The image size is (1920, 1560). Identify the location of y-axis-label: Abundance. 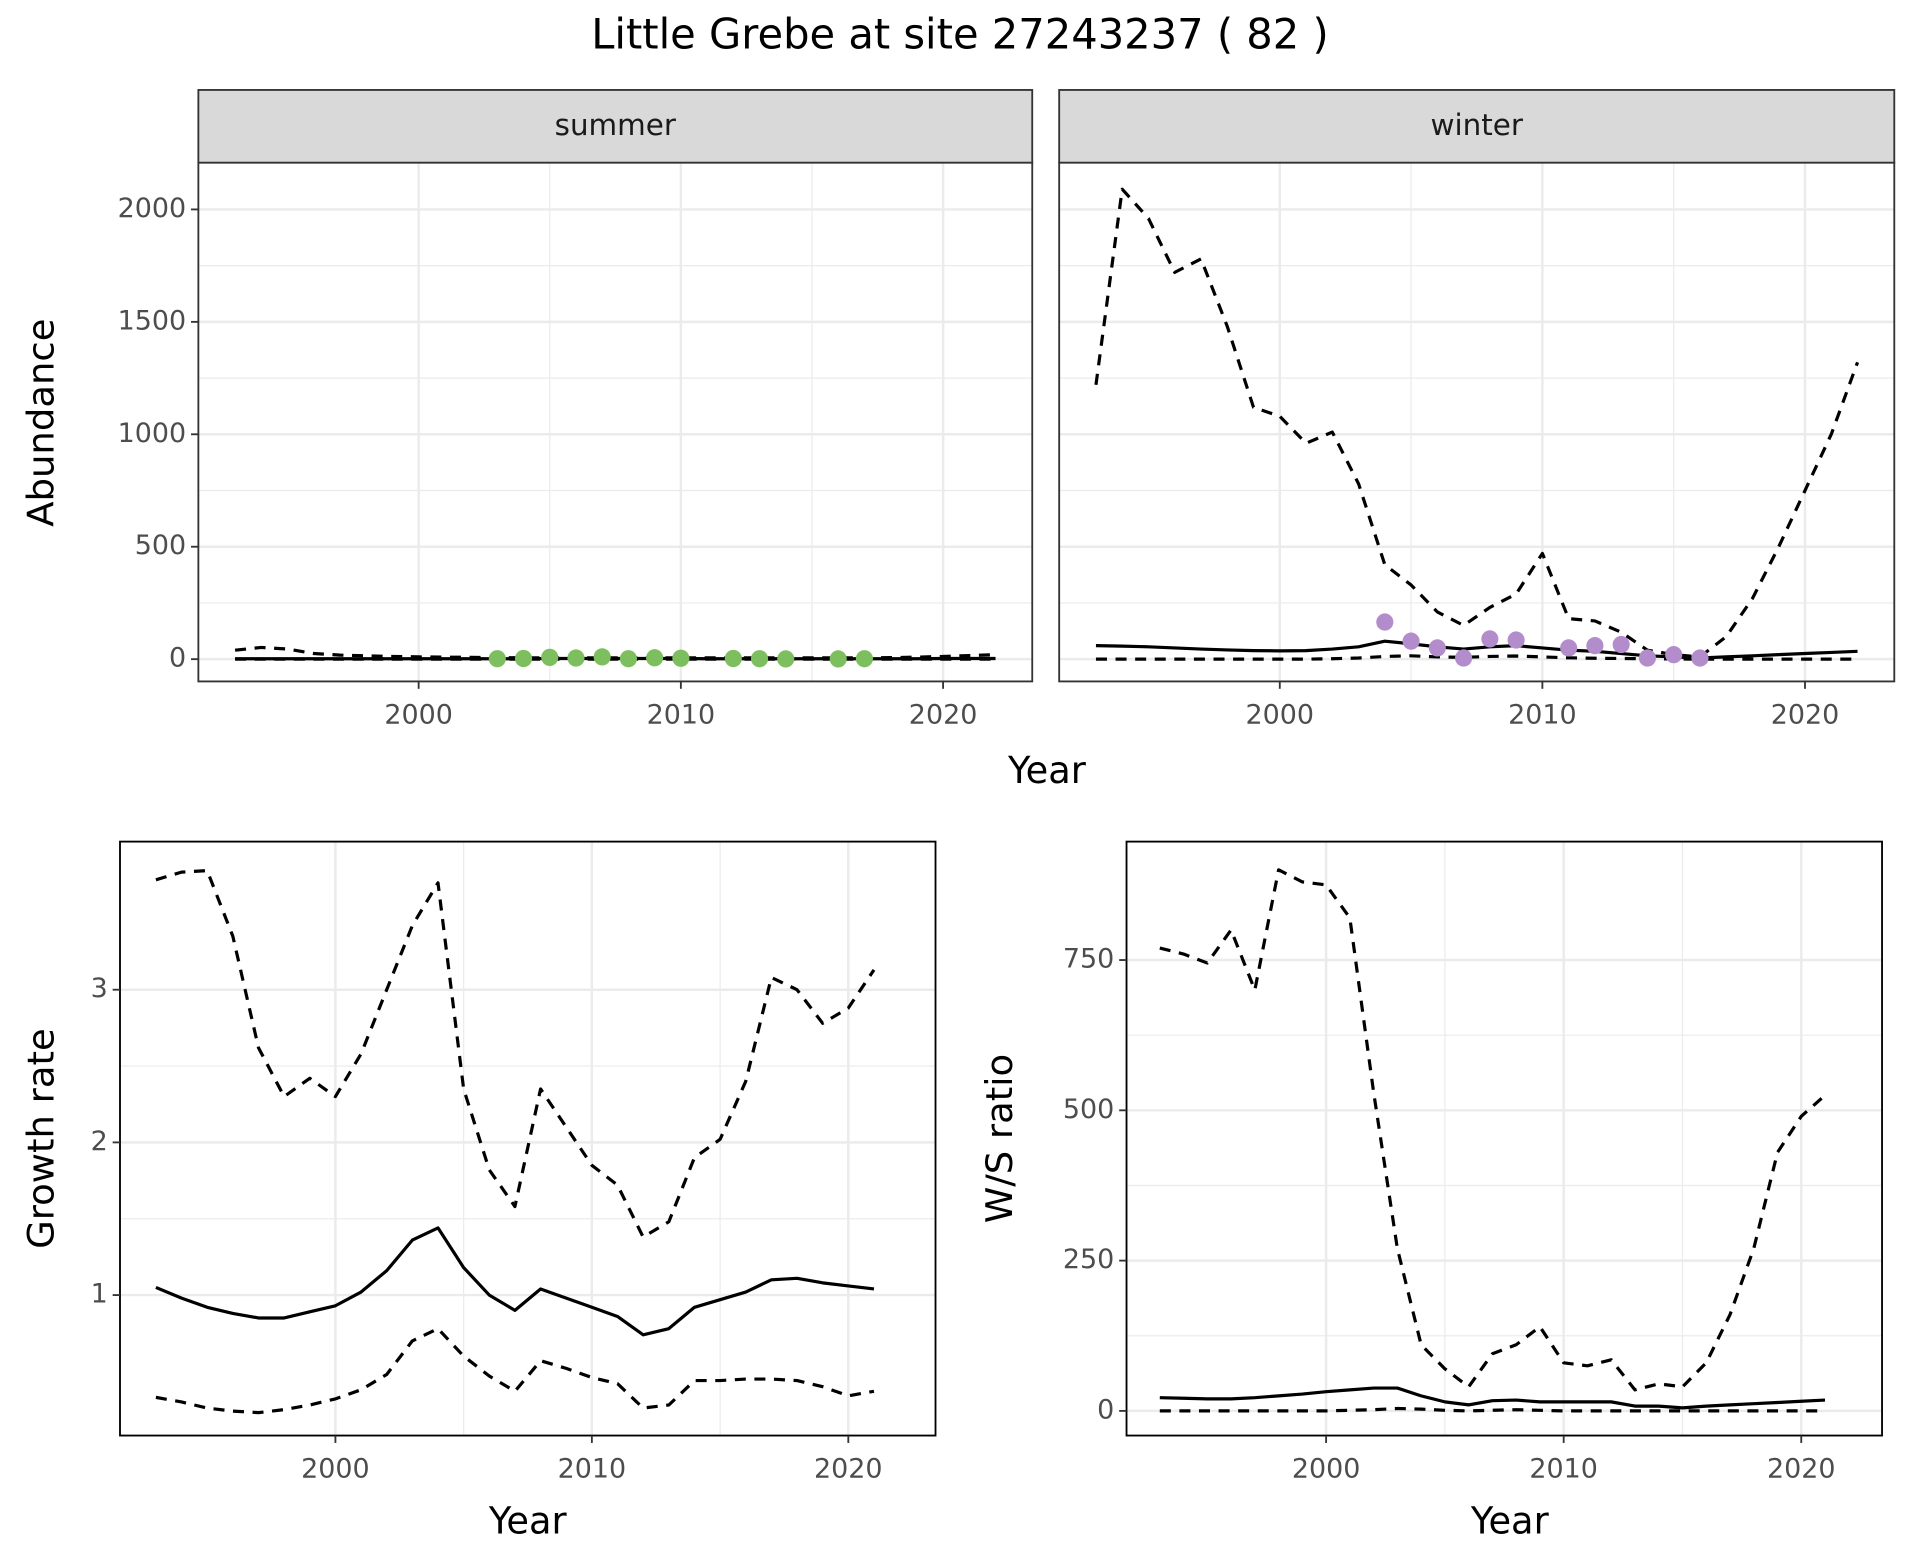
(40, 423).